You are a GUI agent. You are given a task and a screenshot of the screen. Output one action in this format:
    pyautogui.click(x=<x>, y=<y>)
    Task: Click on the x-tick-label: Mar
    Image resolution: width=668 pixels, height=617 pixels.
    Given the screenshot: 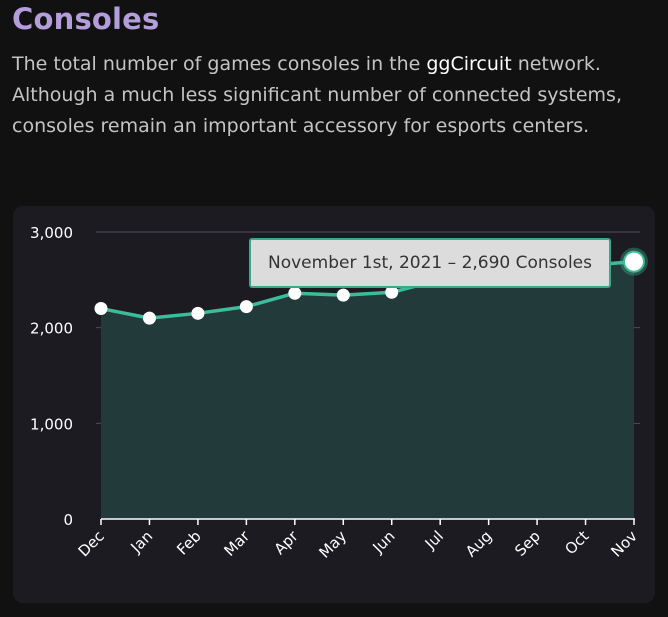 What is the action you would take?
    pyautogui.click(x=236, y=543)
    